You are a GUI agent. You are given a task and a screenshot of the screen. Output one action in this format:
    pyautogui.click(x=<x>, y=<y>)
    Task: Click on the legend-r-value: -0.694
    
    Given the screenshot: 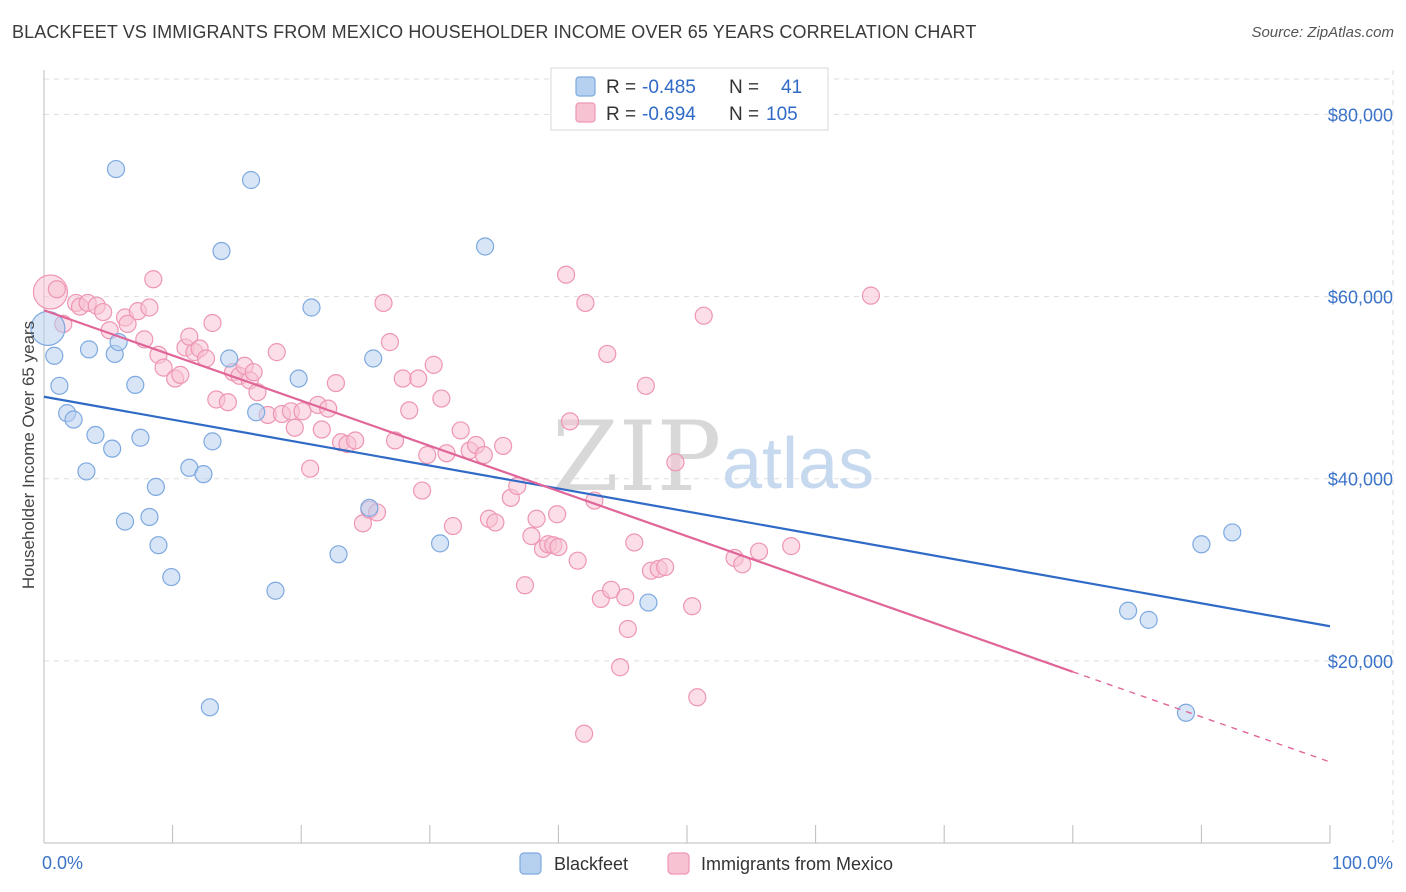 What is the action you would take?
    pyautogui.click(x=669, y=114)
    